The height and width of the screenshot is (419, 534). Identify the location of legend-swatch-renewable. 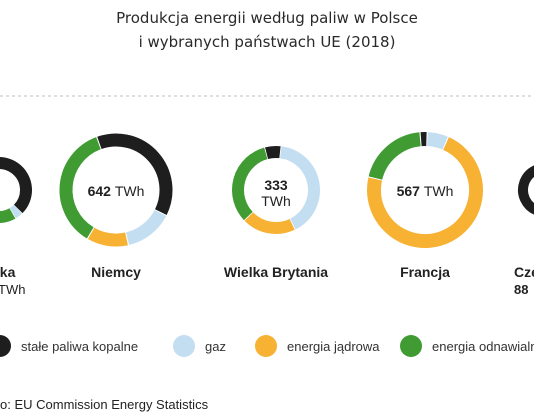
(411, 346).